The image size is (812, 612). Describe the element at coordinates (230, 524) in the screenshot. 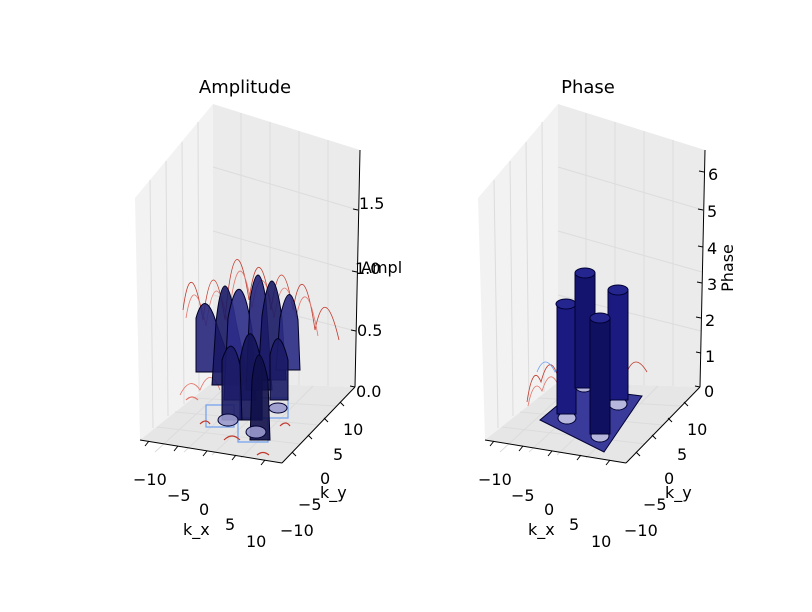

I see `amp-xtick-3: 5` at that location.